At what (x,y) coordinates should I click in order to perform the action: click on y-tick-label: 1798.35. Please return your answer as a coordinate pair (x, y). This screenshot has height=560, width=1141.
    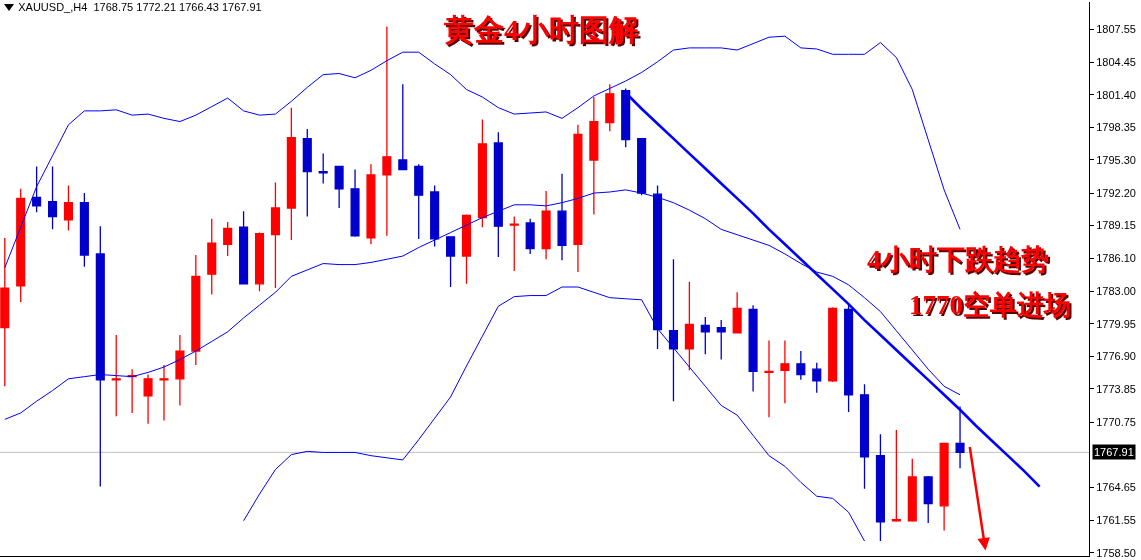
    Looking at the image, I should click on (1116, 127).